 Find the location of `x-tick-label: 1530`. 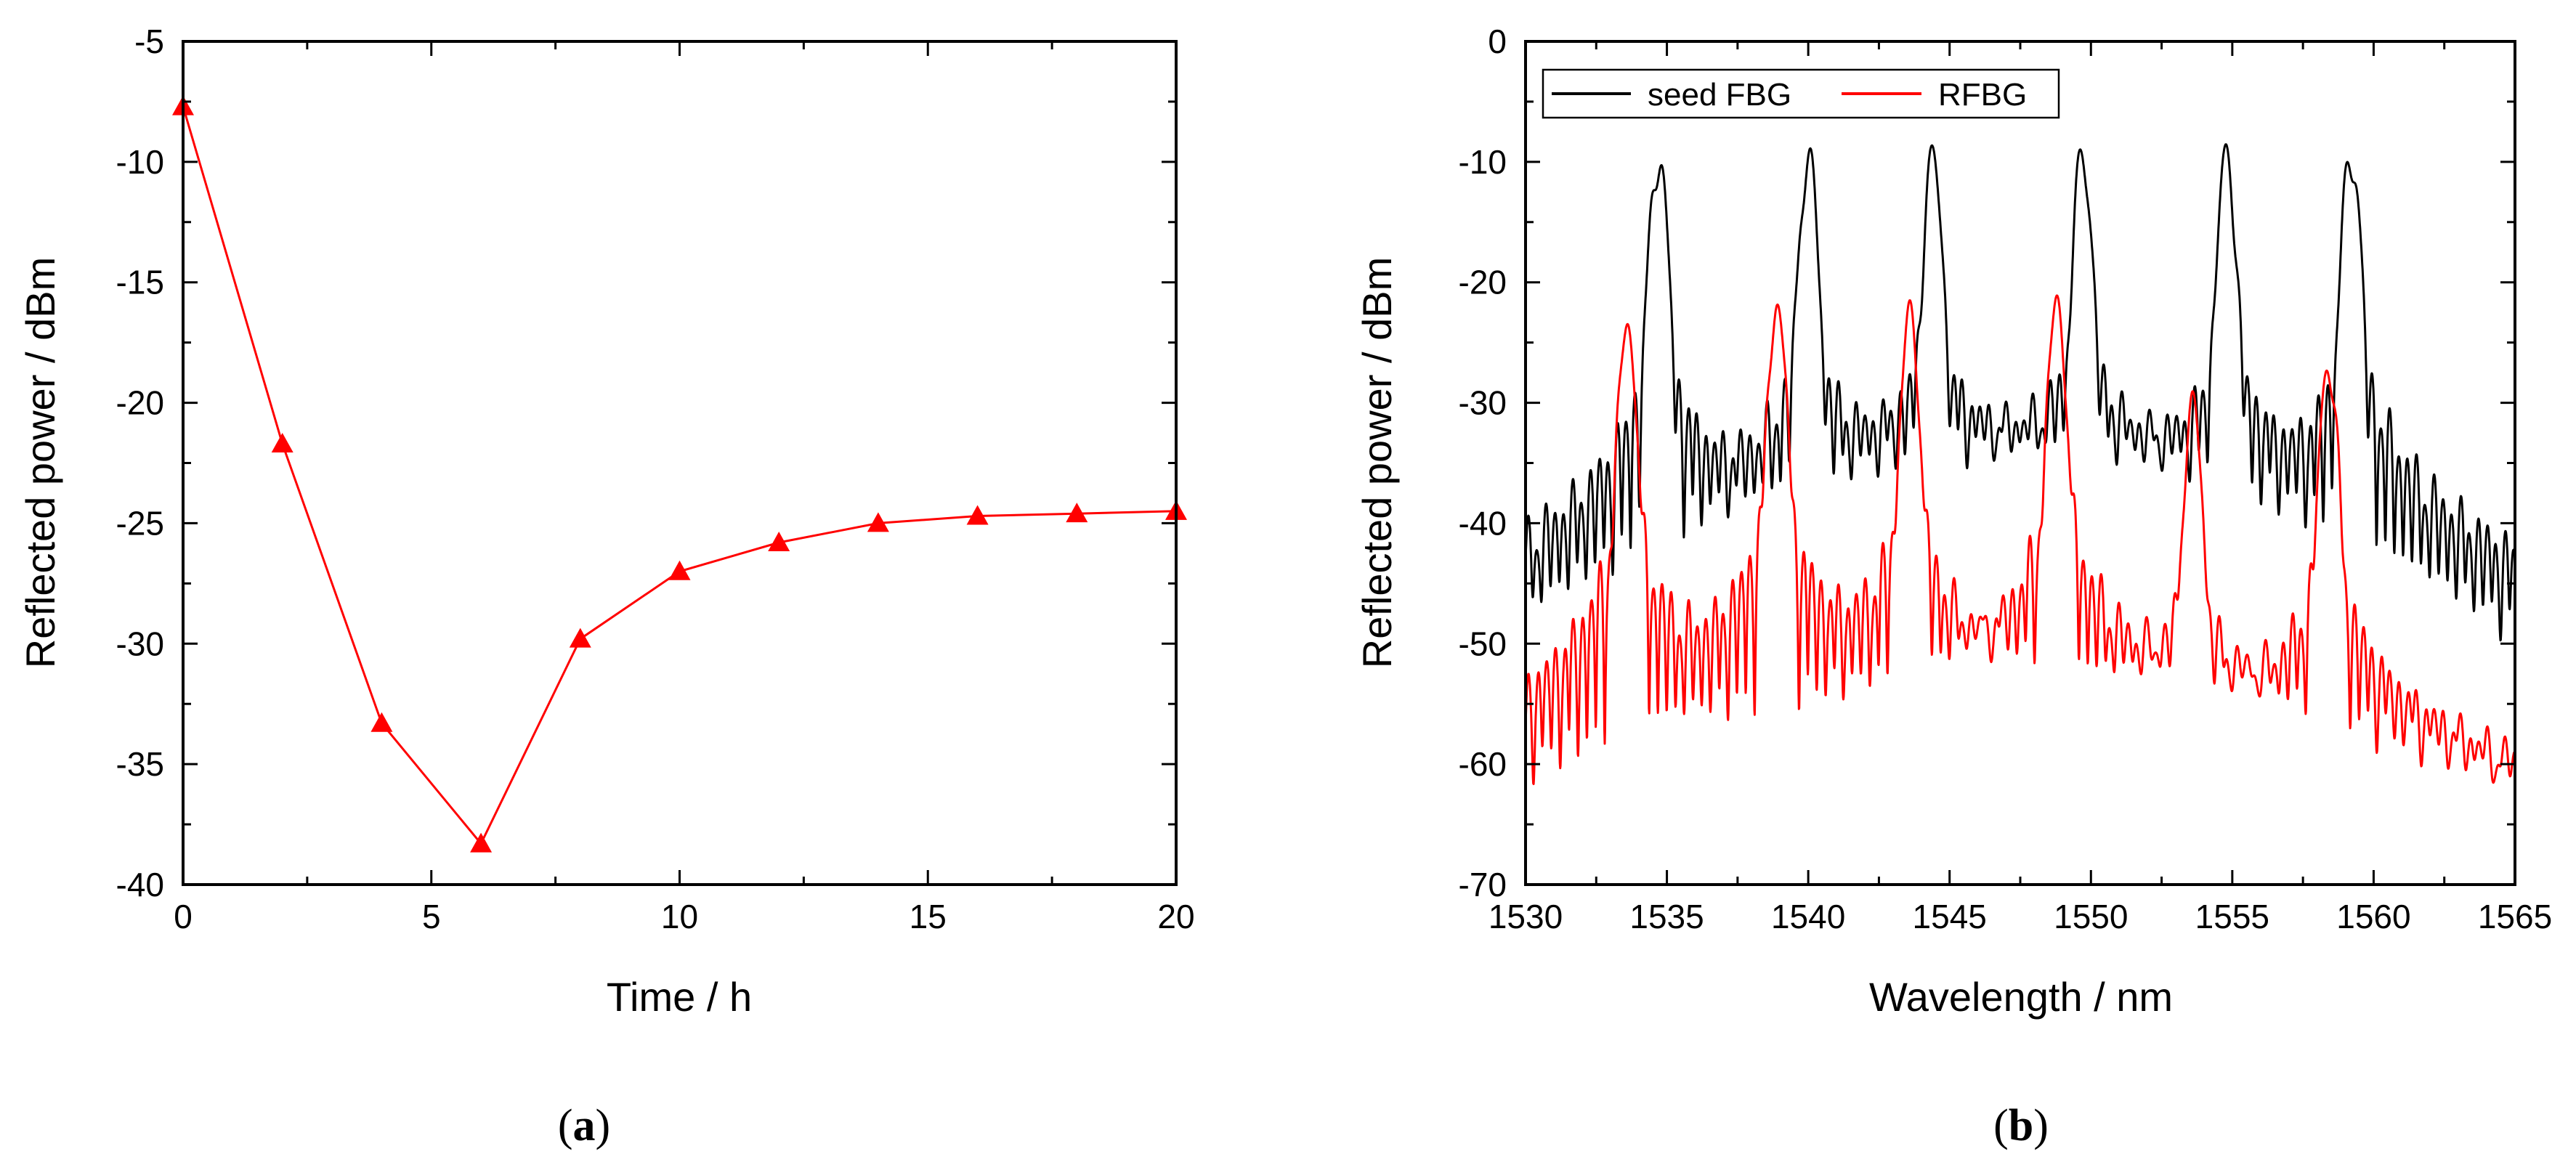

x-tick-label: 1530 is located at coordinates (1526, 916).